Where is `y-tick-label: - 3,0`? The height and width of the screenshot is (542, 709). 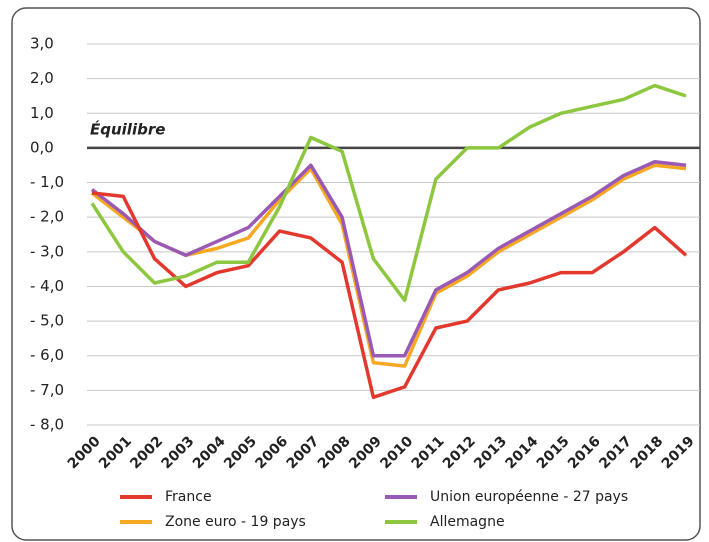
y-tick-label: - 3,0 is located at coordinates (47, 251).